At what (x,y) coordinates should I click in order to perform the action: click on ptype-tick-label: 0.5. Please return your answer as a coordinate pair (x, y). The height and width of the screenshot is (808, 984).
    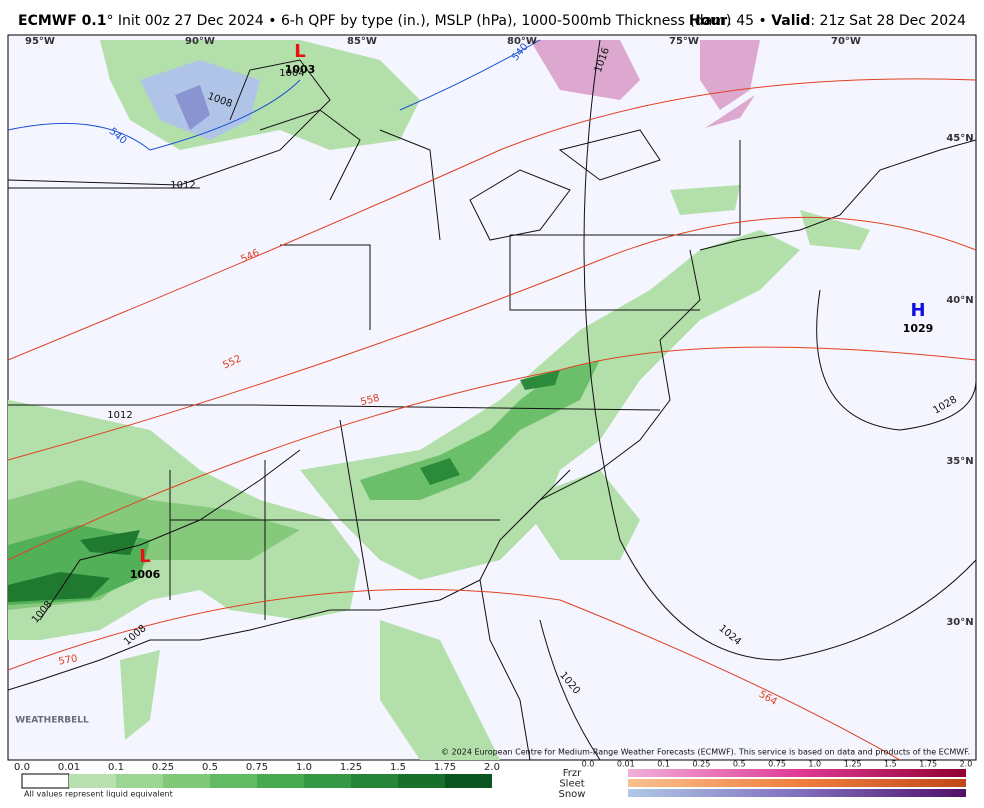
    Looking at the image, I should click on (739, 764).